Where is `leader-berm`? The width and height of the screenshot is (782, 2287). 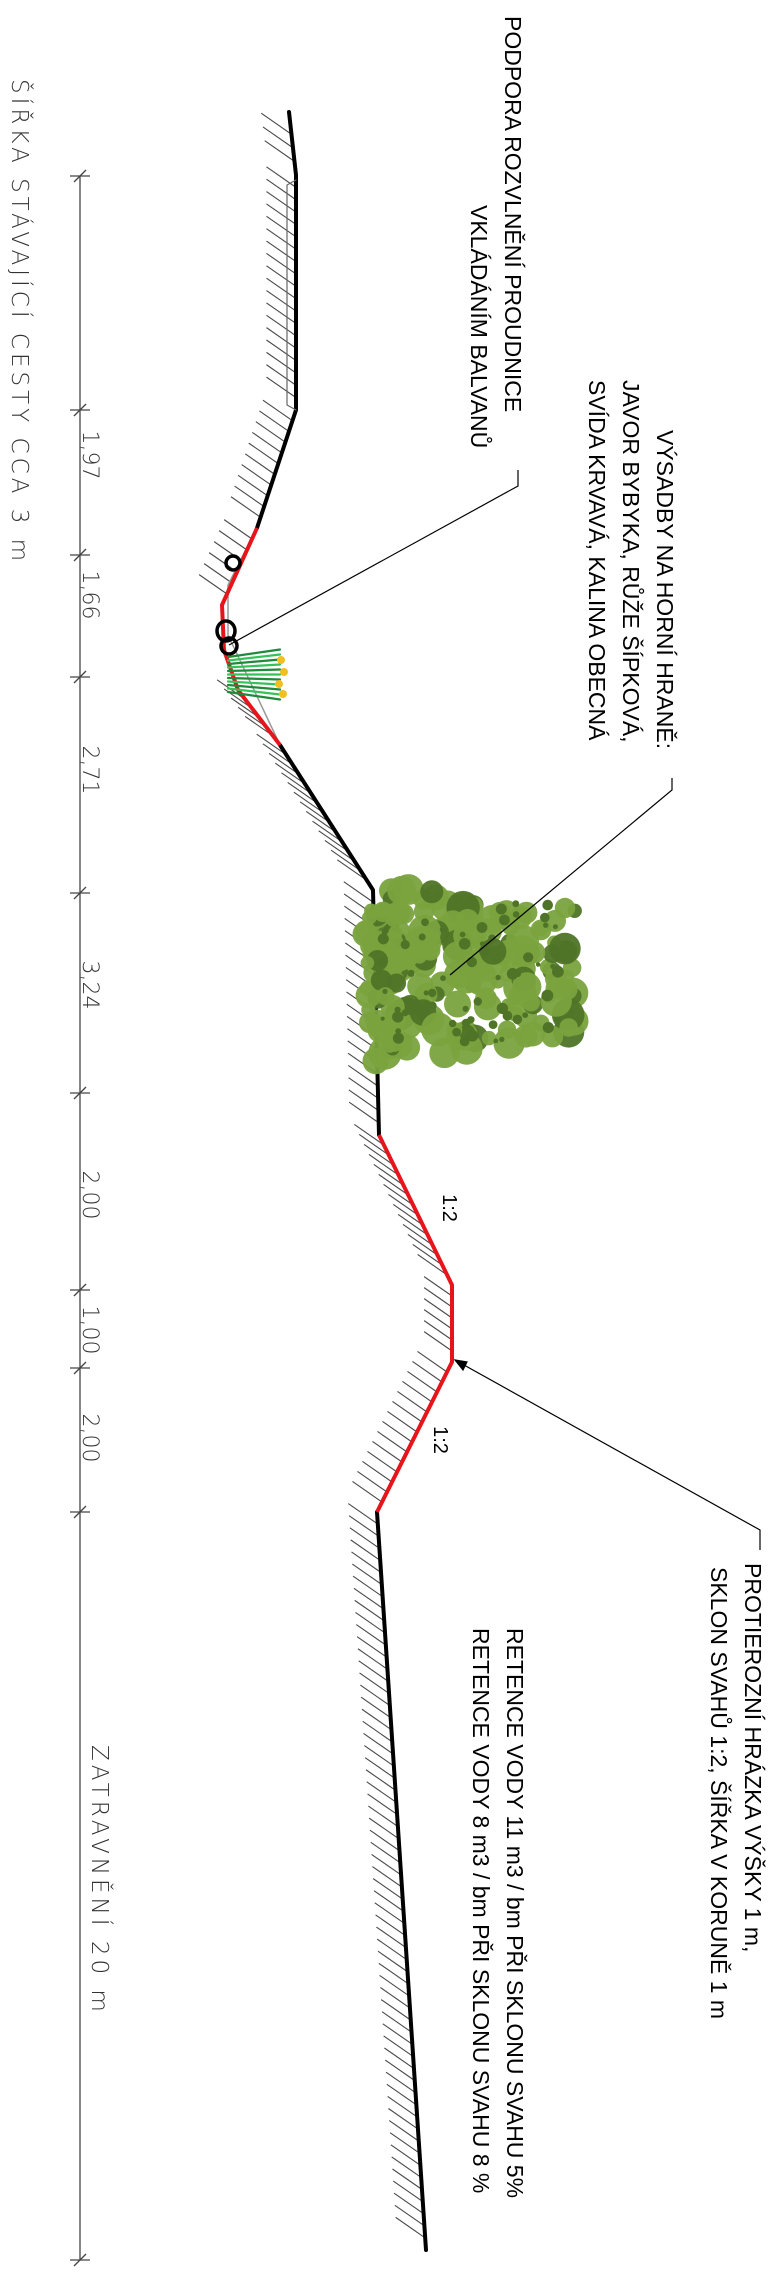
leader-berm is located at coordinates (607, 1454).